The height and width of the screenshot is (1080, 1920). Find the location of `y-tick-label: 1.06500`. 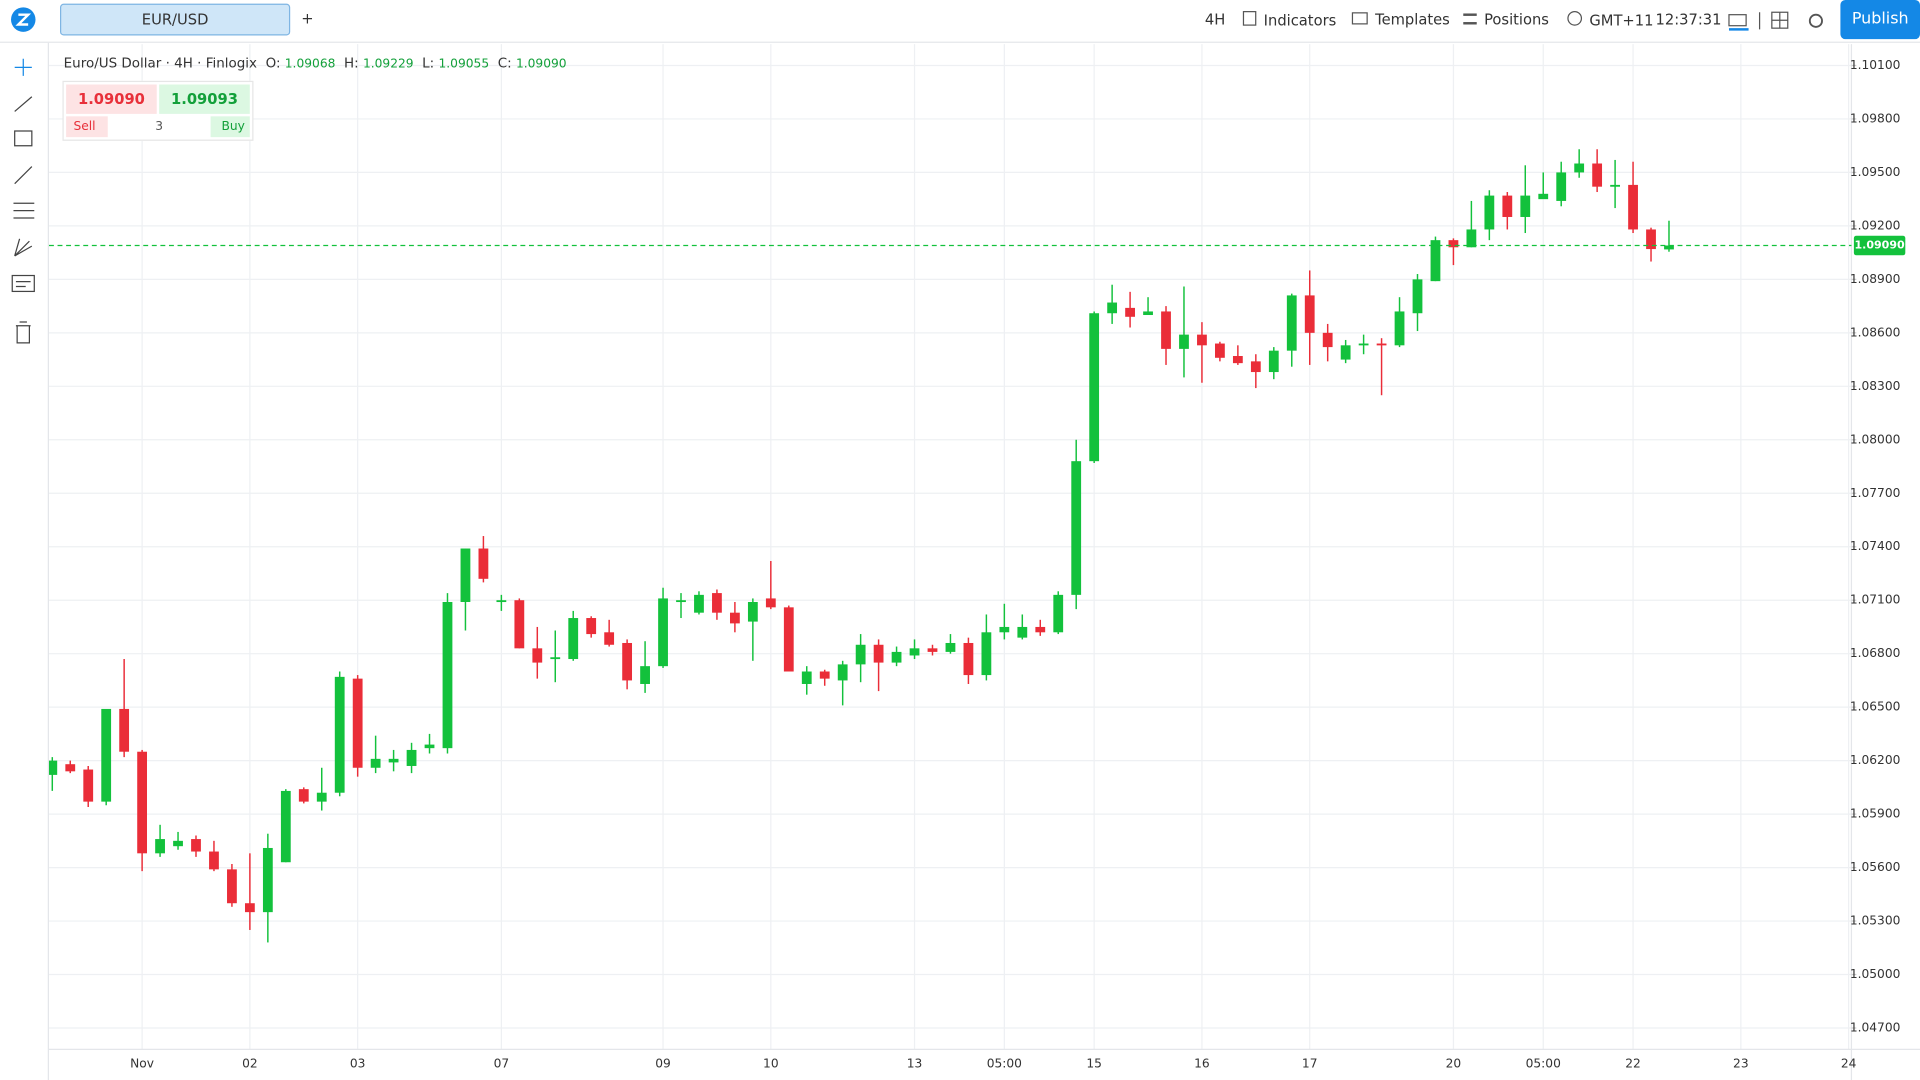

y-tick-label: 1.06500 is located at coordinates (1875, 707).